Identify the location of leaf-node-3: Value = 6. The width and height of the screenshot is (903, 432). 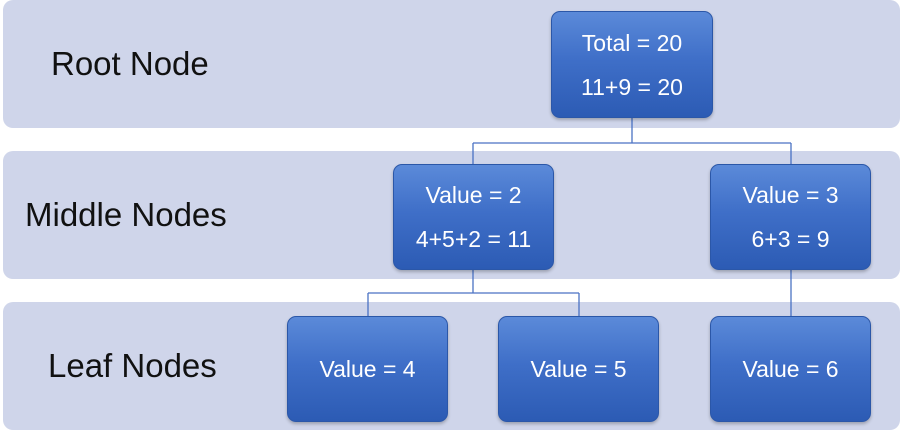
(790, 369).